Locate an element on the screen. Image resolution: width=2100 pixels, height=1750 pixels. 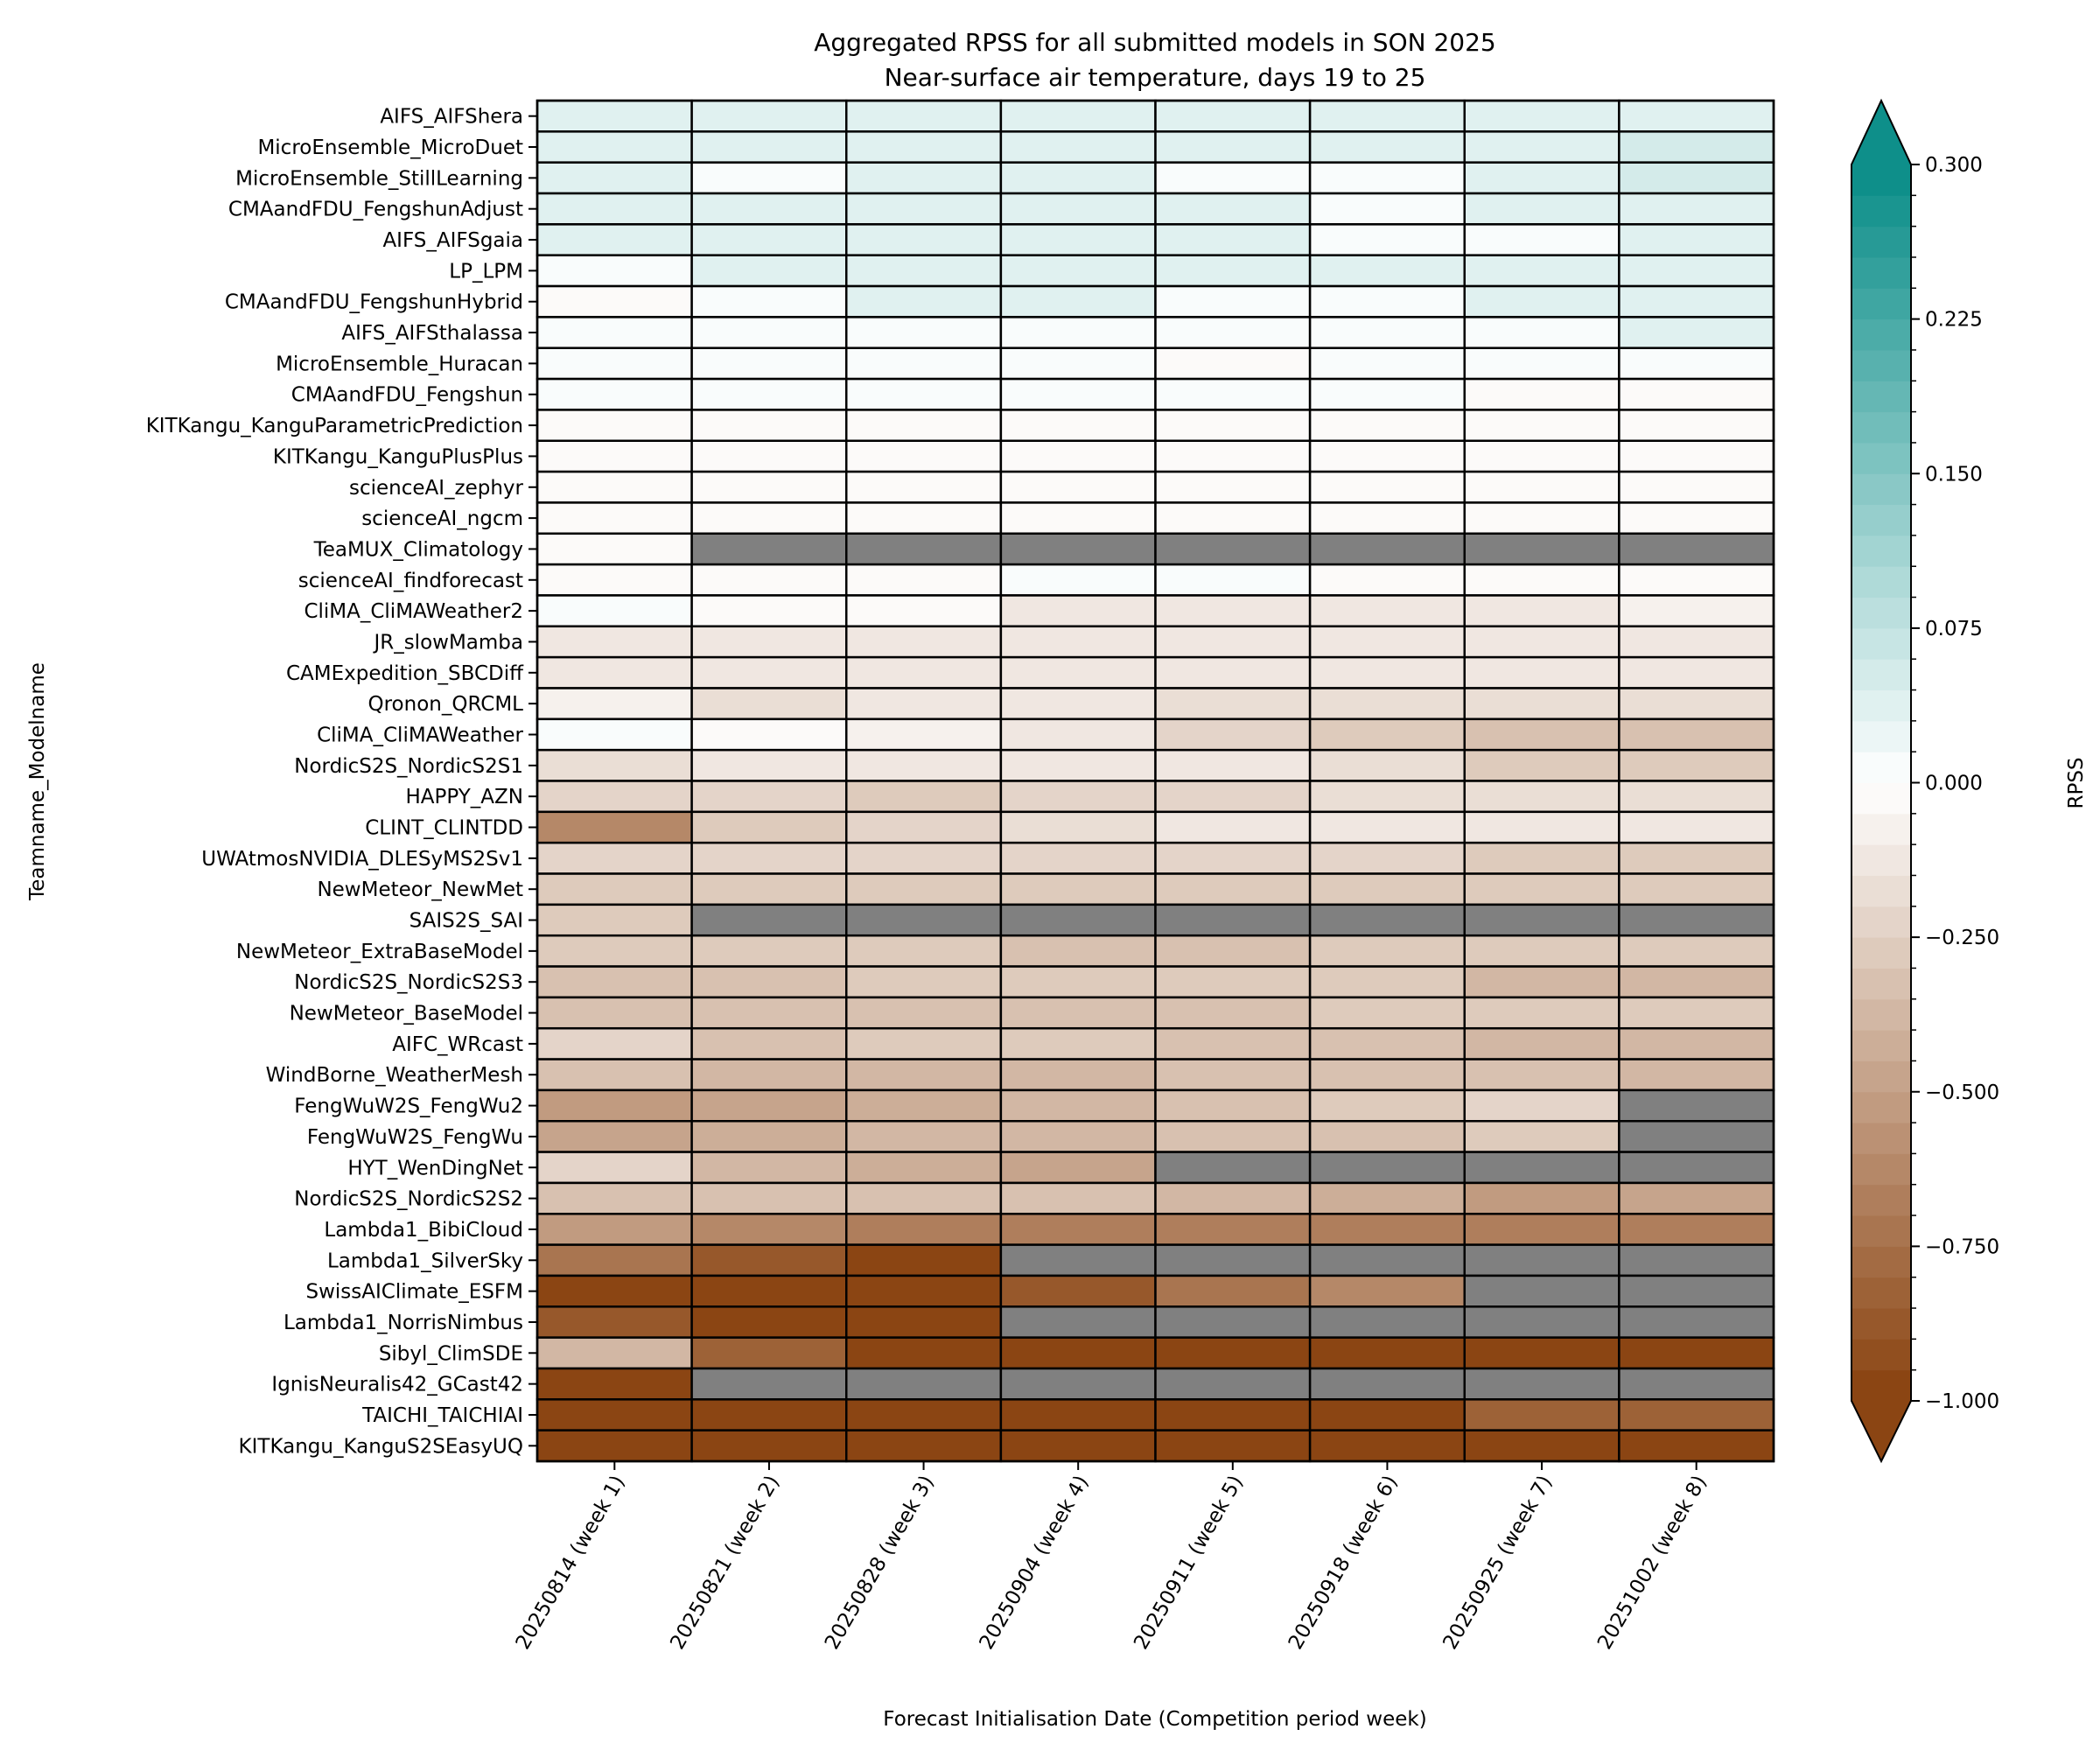
y-tick-label: NordicS2S_NordicS2S3 is located at coordinates (408, 982).